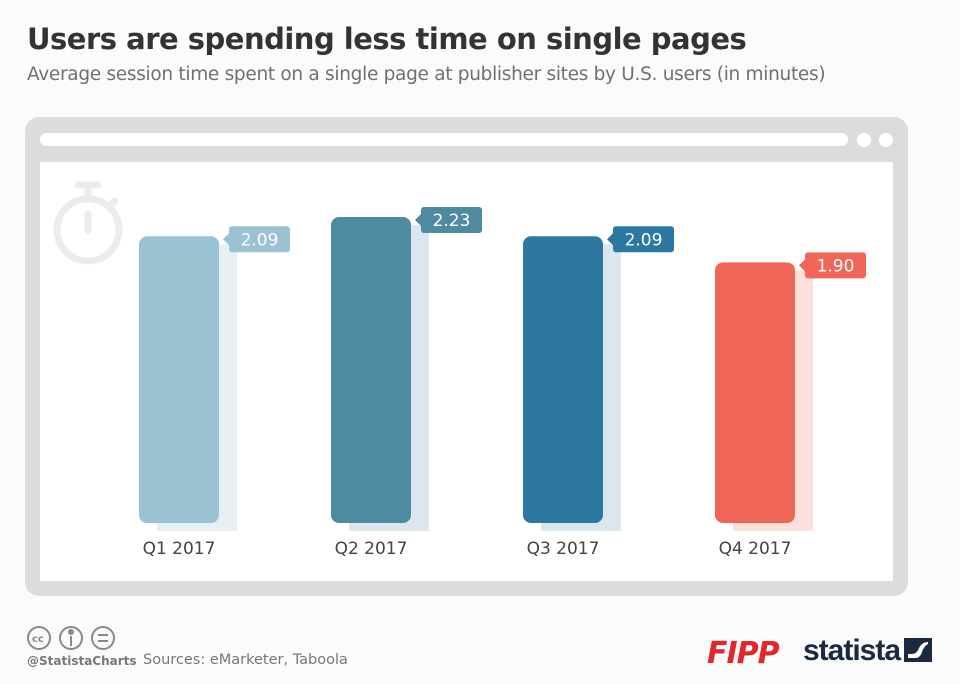 The image size is (960, 684). Describe the element at coordinates (82, 661) in the screenshot. I see `footer-handle: @StatistaCharts` at that location.